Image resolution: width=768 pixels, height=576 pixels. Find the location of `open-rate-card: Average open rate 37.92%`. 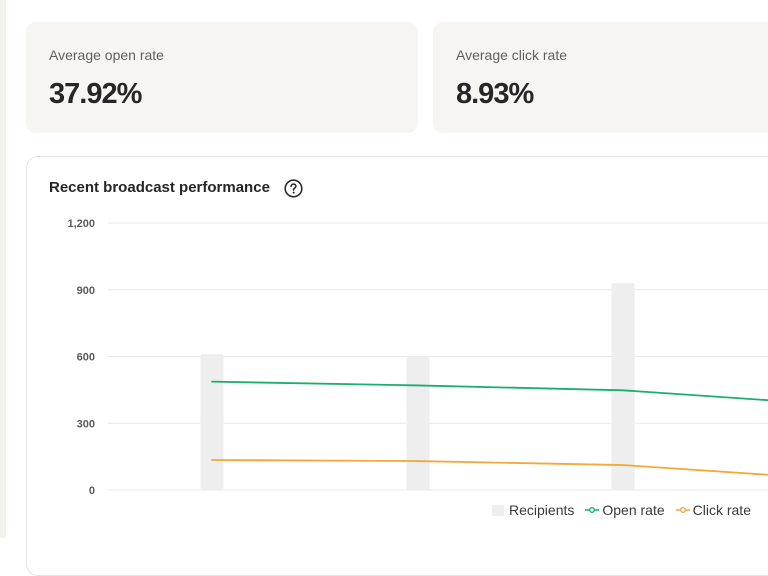

open-rate-card: Average open rate 37.92% is located at coordinates (222, 77).